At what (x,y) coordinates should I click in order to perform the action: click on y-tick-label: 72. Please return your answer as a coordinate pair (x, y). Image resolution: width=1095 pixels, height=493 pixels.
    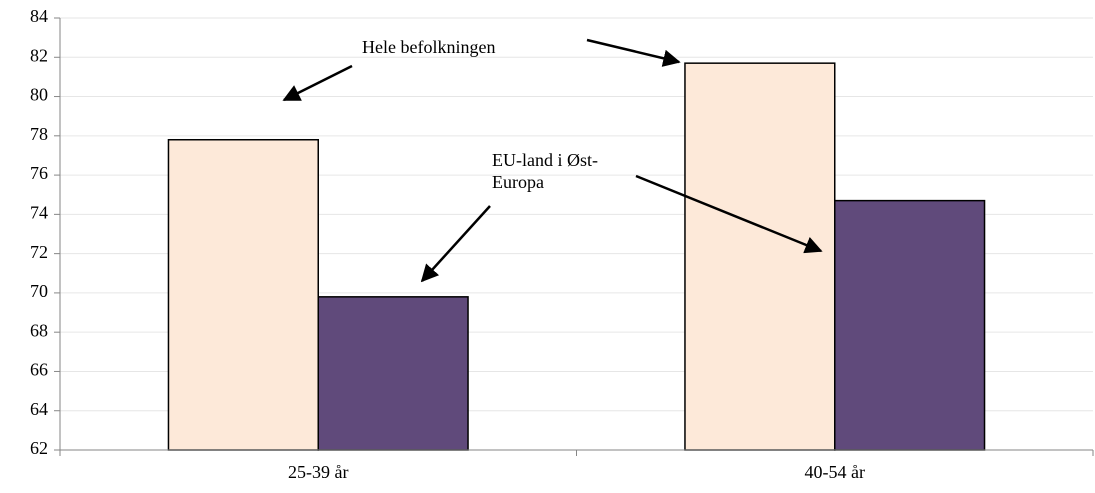
    Looking at the image, I should click on (39, 252).